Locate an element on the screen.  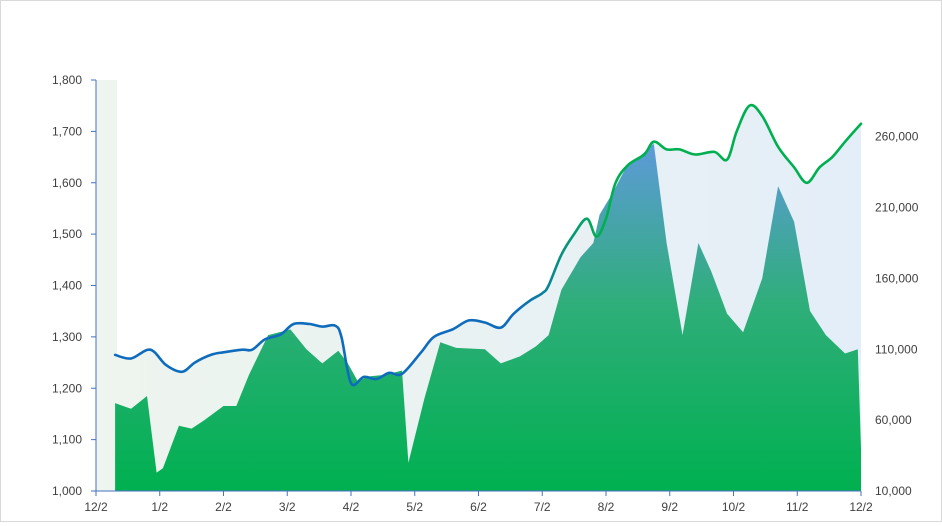
left-tick-label: 1,000 is located at coordinates (67, 491).